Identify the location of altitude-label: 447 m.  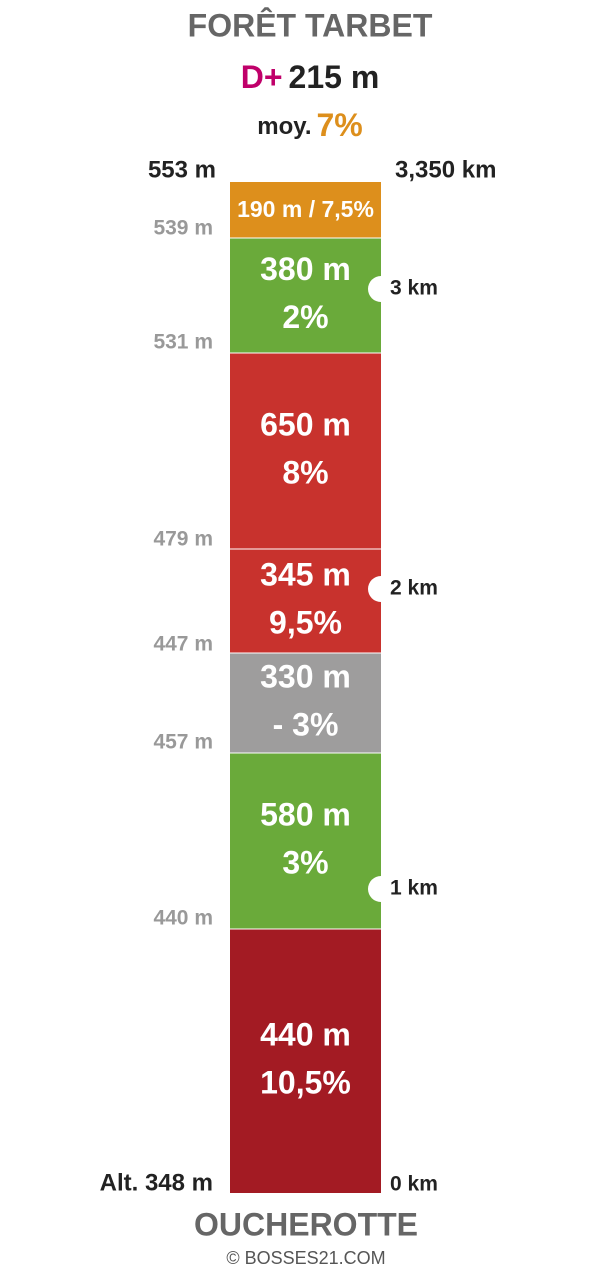
(183, 644).